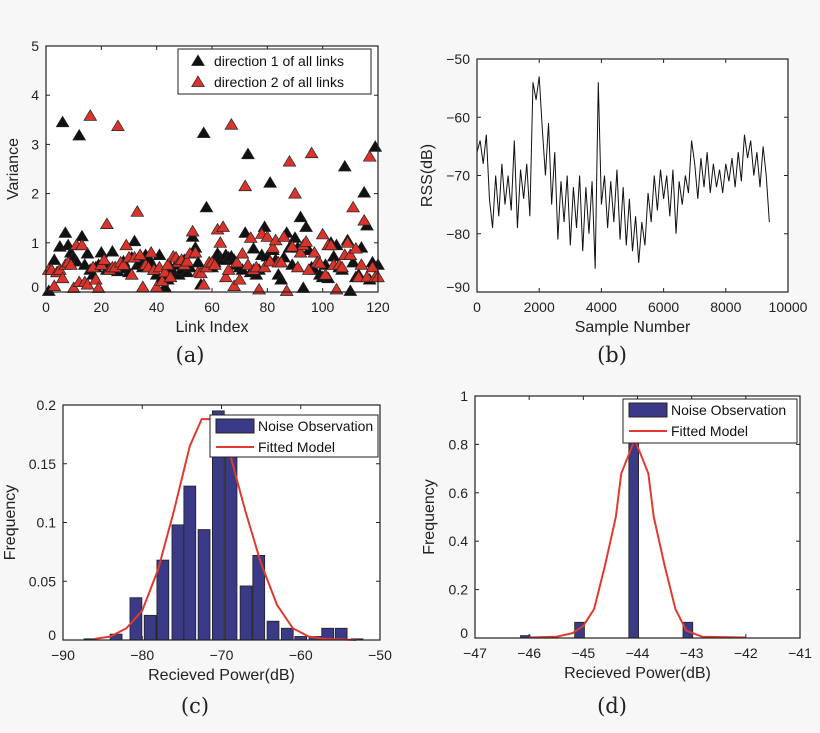 This screenshot has height=733, width=820. What do you see at coordinates (746, 653) in the screenshot?
I see `x-tick-label: −42` at bounding box center [746, 653].